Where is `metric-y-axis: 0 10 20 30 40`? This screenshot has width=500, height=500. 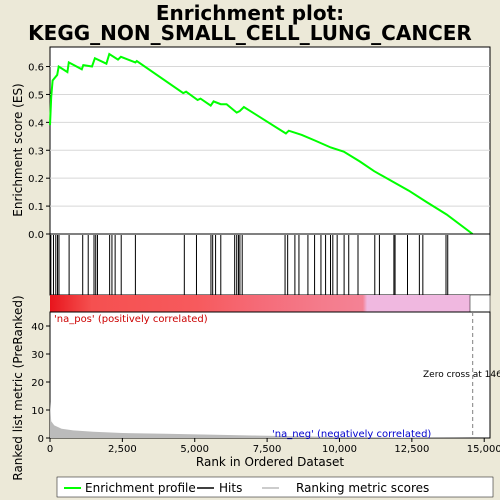
metric-y-axis: 0 10 20 30 40 is located at coordinates (40, 383).